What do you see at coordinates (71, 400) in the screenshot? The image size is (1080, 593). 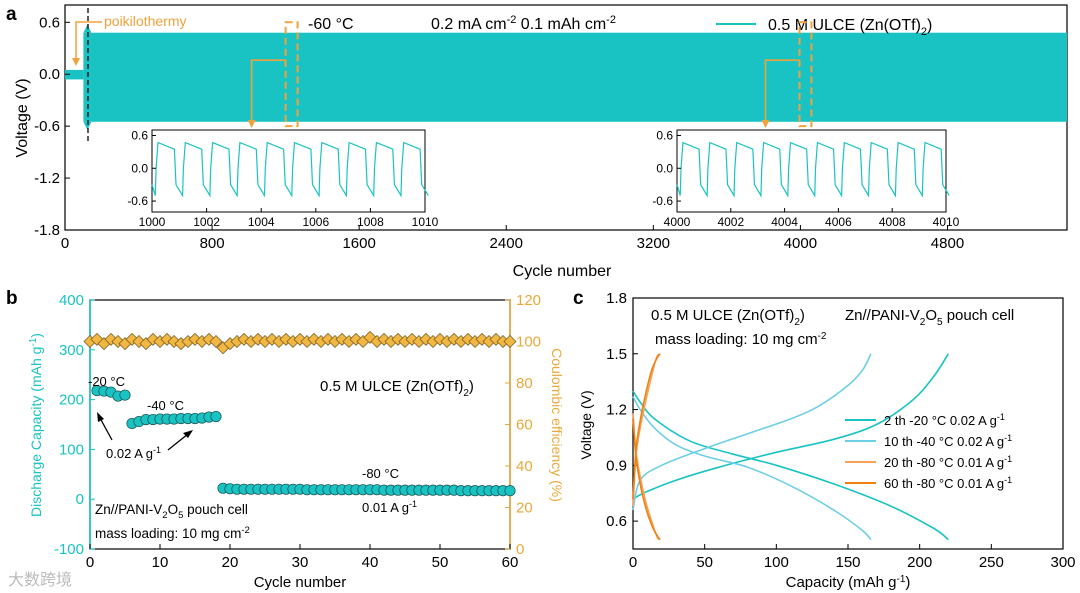 I see `panel-b-ytick-label: 200` at bounding box center [71, 400].